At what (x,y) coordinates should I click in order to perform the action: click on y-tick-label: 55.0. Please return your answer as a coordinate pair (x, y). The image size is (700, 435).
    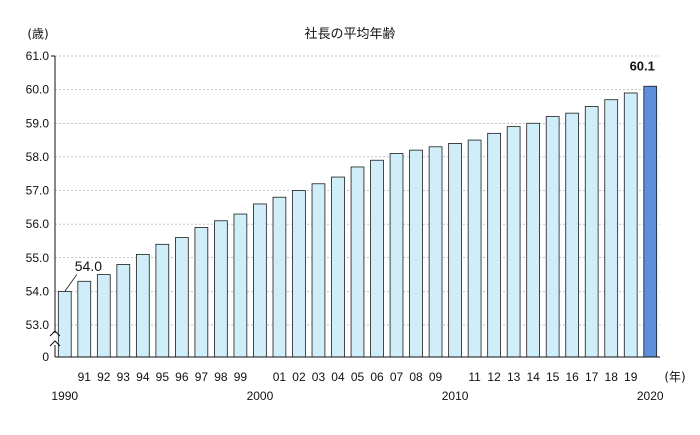
    Looking at the image, I should click on (38, 258).